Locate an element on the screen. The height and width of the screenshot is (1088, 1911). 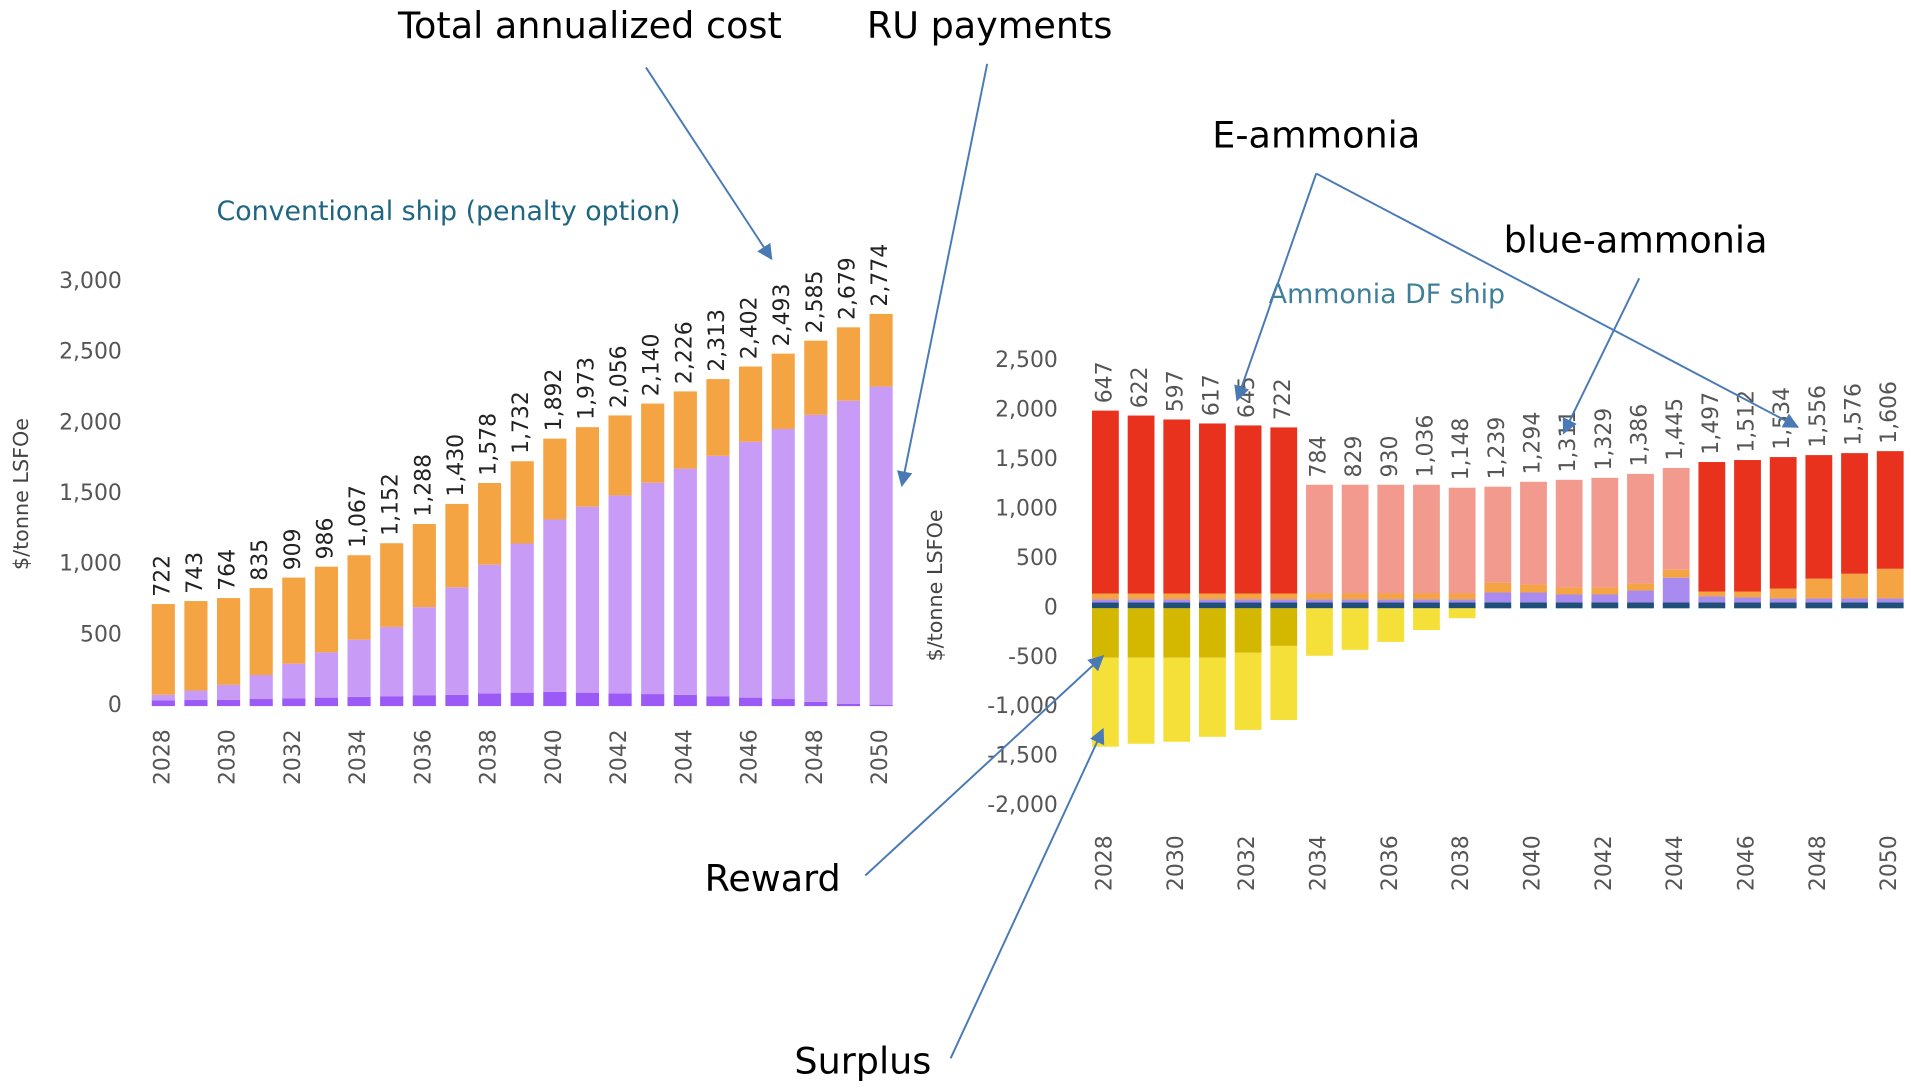
chart-title: Ammonia DF ship is located at coordinates (1387, 294).